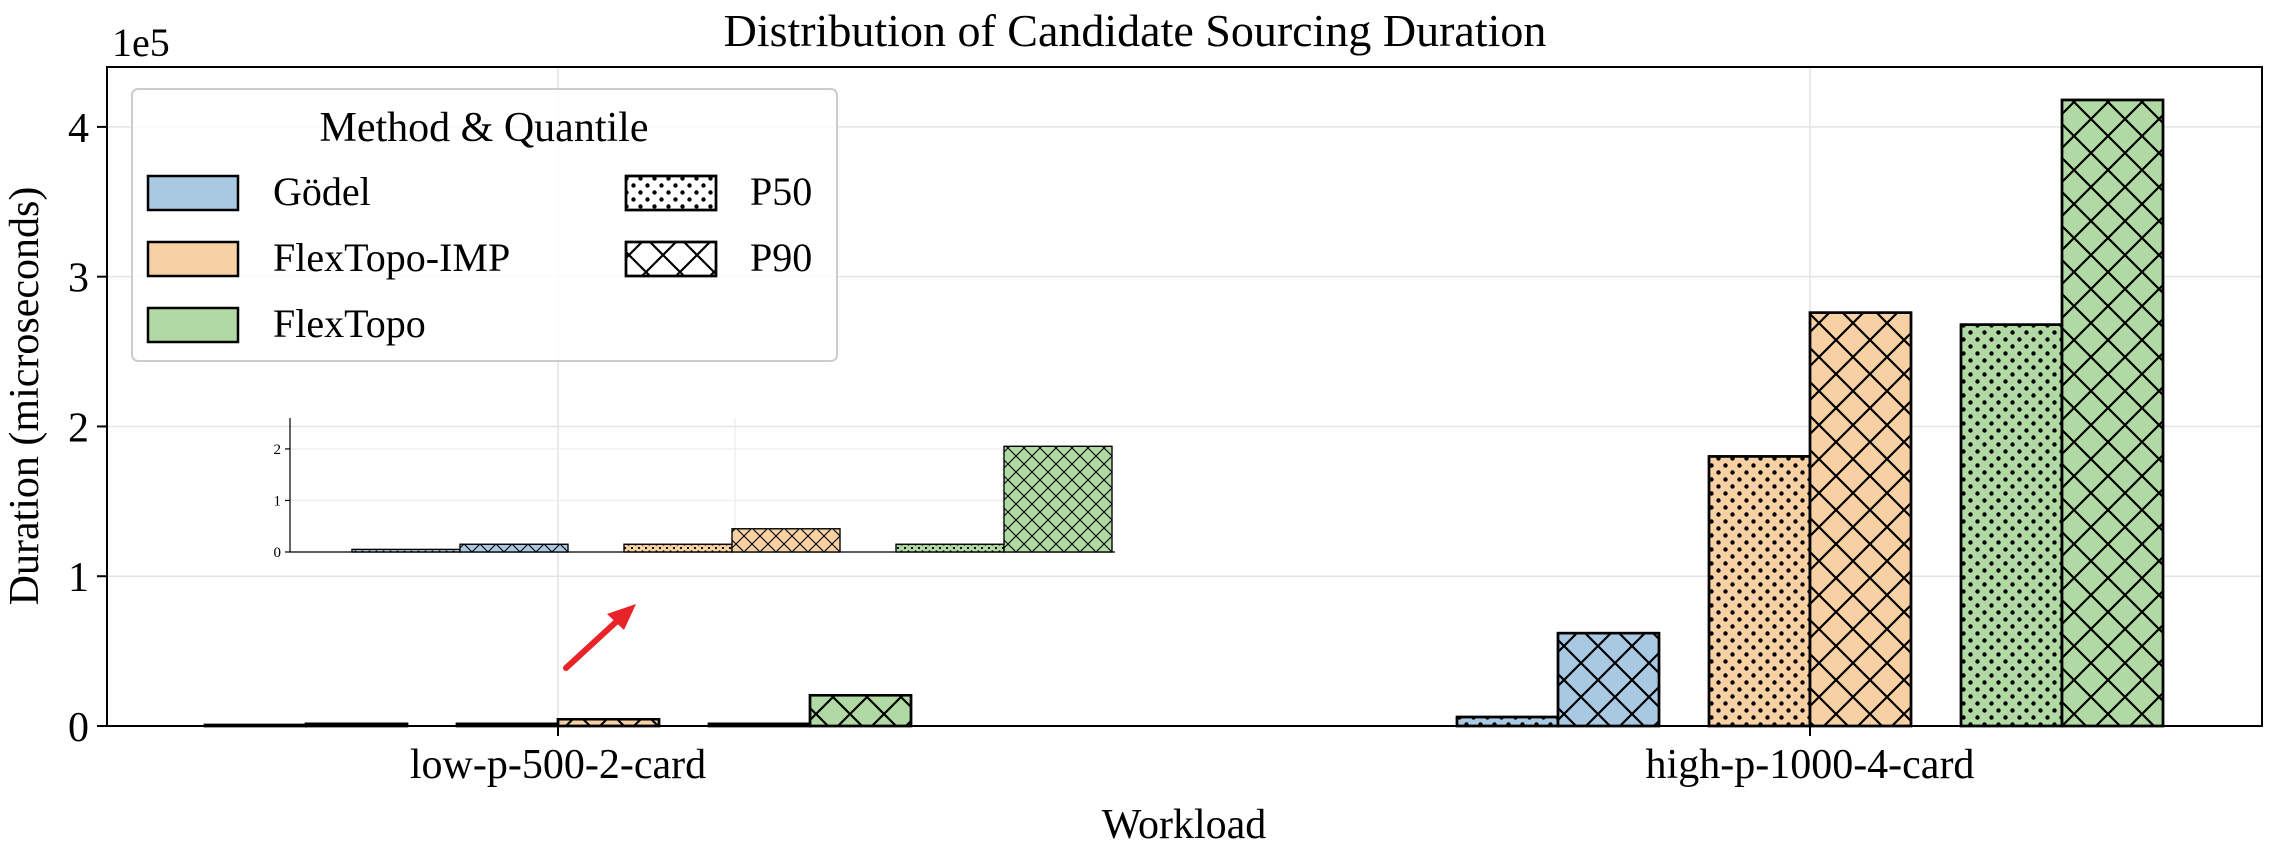 The width and height of the screenshot is (2270, 848). What do you see at coordinates (278, 450) in the screenshot?
I see `inset-y-tick-label: 2` at bounding box center [278, 450].